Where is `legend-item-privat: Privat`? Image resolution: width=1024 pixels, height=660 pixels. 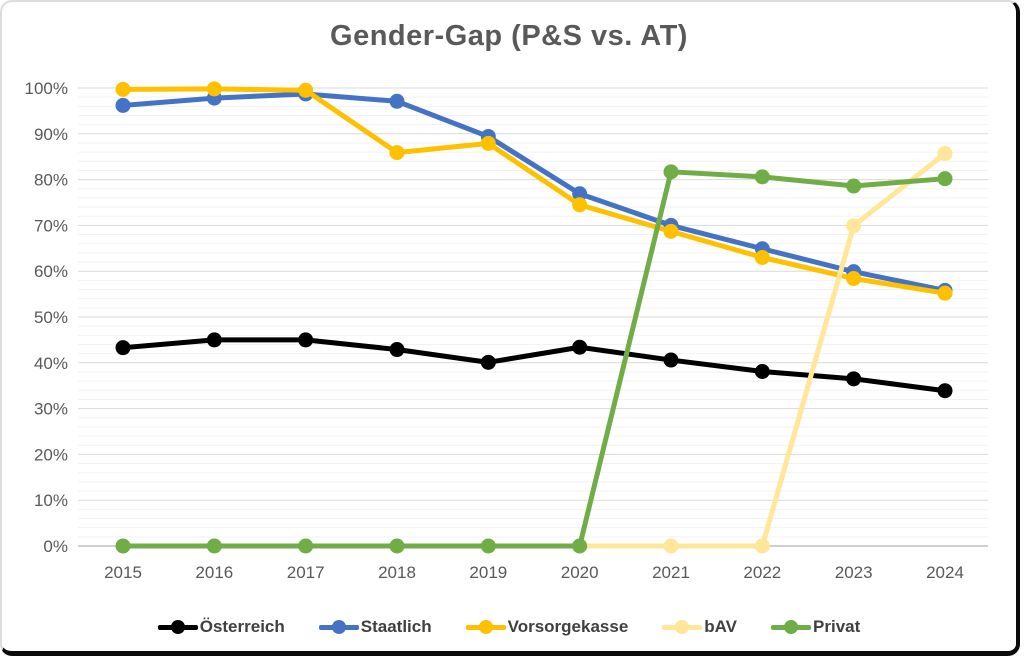 legend-item-privat: Privat is located at coordinates (815, 627).